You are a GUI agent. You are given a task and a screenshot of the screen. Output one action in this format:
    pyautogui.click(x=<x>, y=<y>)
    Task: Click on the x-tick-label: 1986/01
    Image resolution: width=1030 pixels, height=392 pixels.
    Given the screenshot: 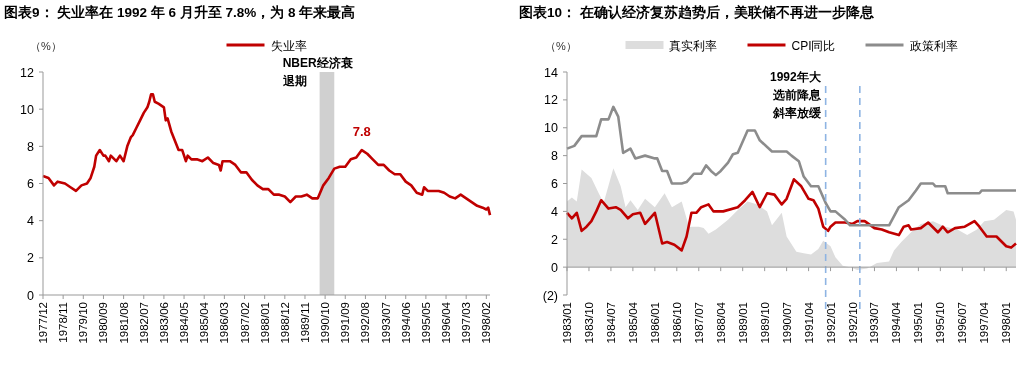 What is the action you would take?
    pyautogui.click(x=654, y=323)
    